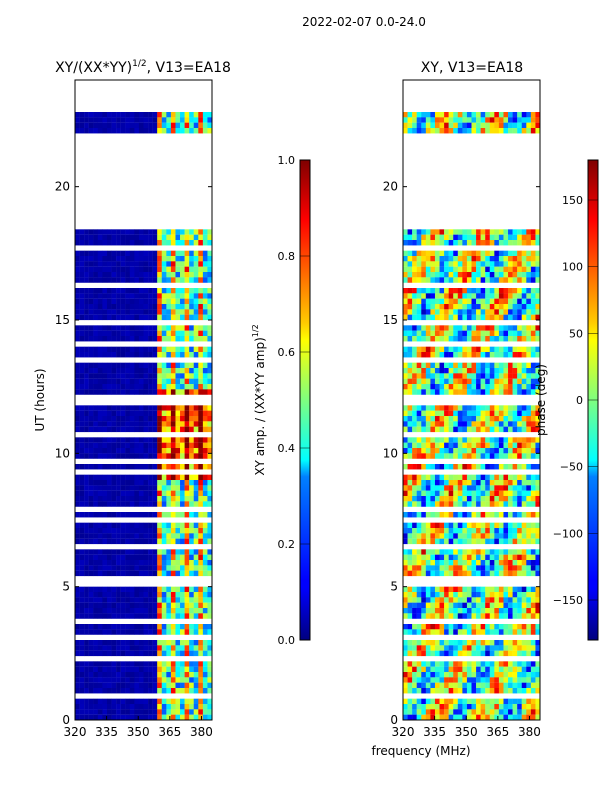 This screenshot has height=800, width=600. What do you see at coordinates (169, 732) in the screenshot?
I see `x-tick-label: 365` at bounding box center [169, 732].